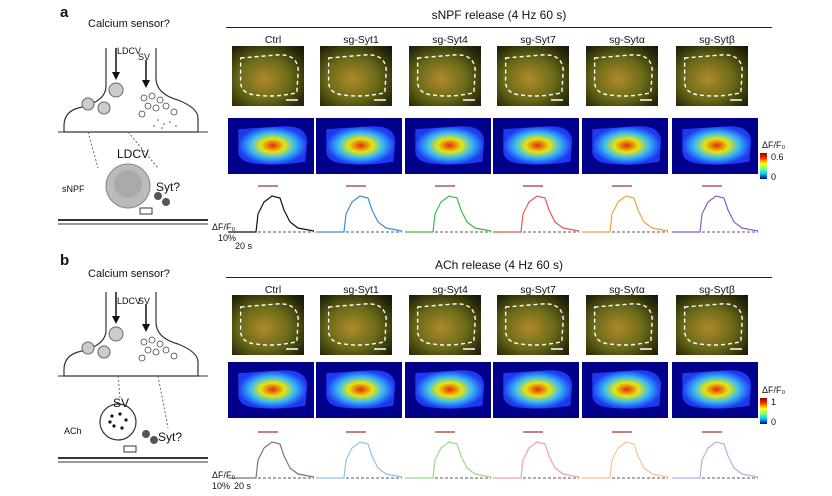 This screenshot has width=832, height=496. Describe the element at coordinates (133, 377) in the screenshot. I see `synapse-schematic-b` at that location.